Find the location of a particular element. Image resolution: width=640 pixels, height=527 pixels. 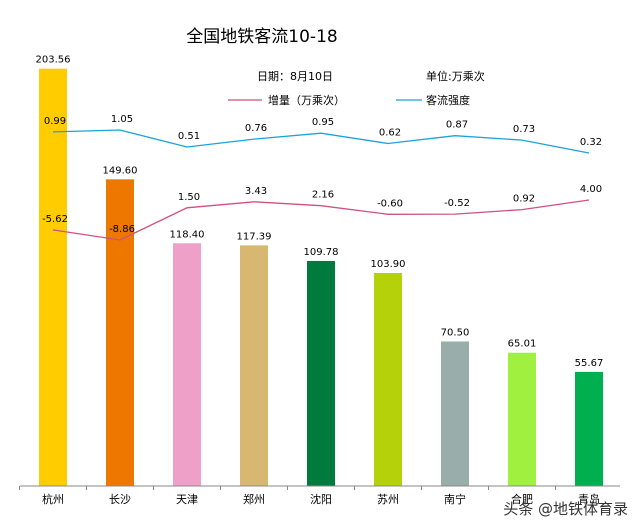

bar-value-label-5: 103.90 is located at coordinates (388, 264).